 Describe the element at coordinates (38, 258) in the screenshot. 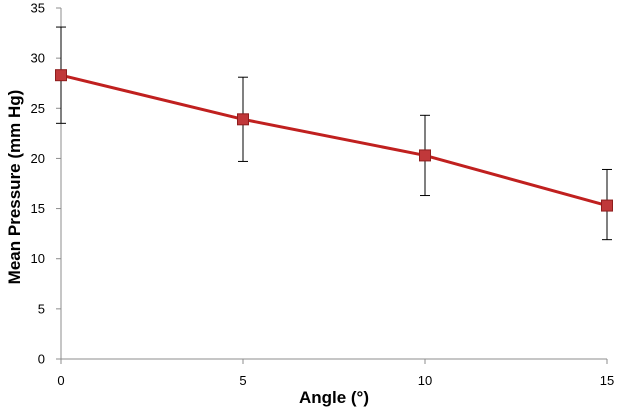

I see `y-tick-label: 10` at that location.